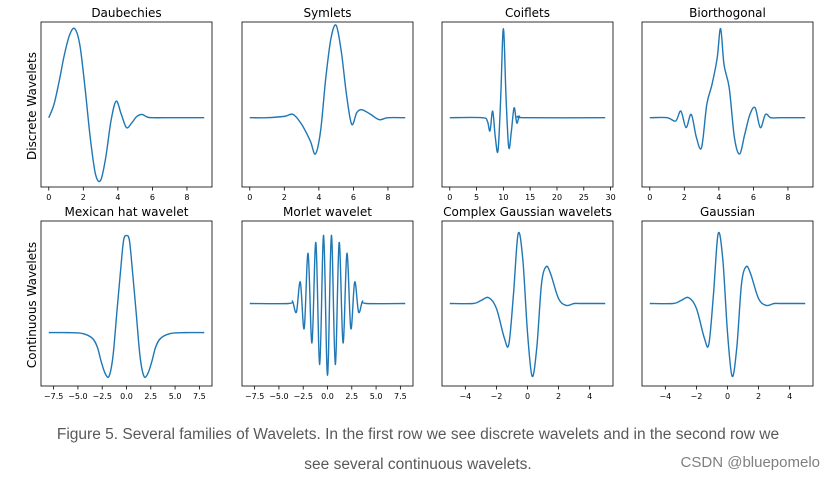 Image resolution: width=836 pixels, height=484 pixels. I want to click on x-tick-label: 5, so click(476, 197).